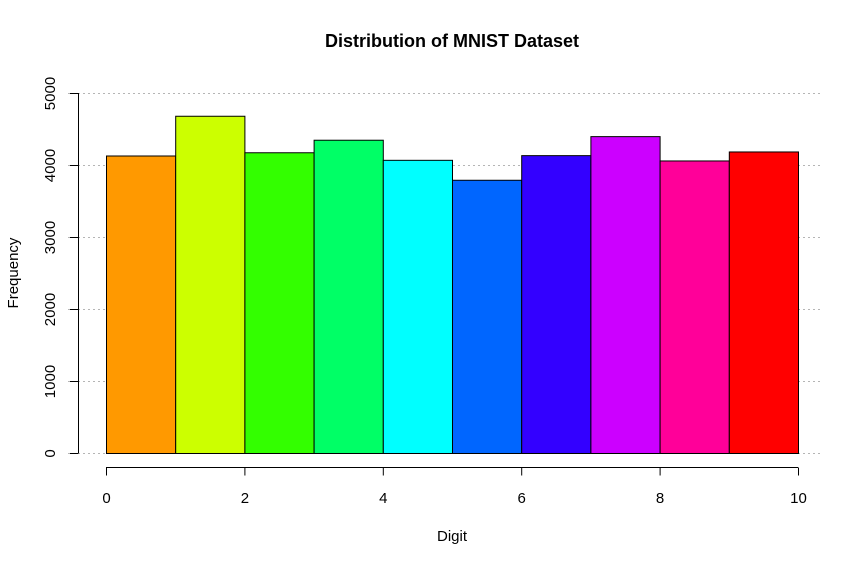 This screenshot has width=867, height=566. Describe the element at coordinates (383, 498) in the screenshot. I see `x-tick-label-4: 4` at that location.